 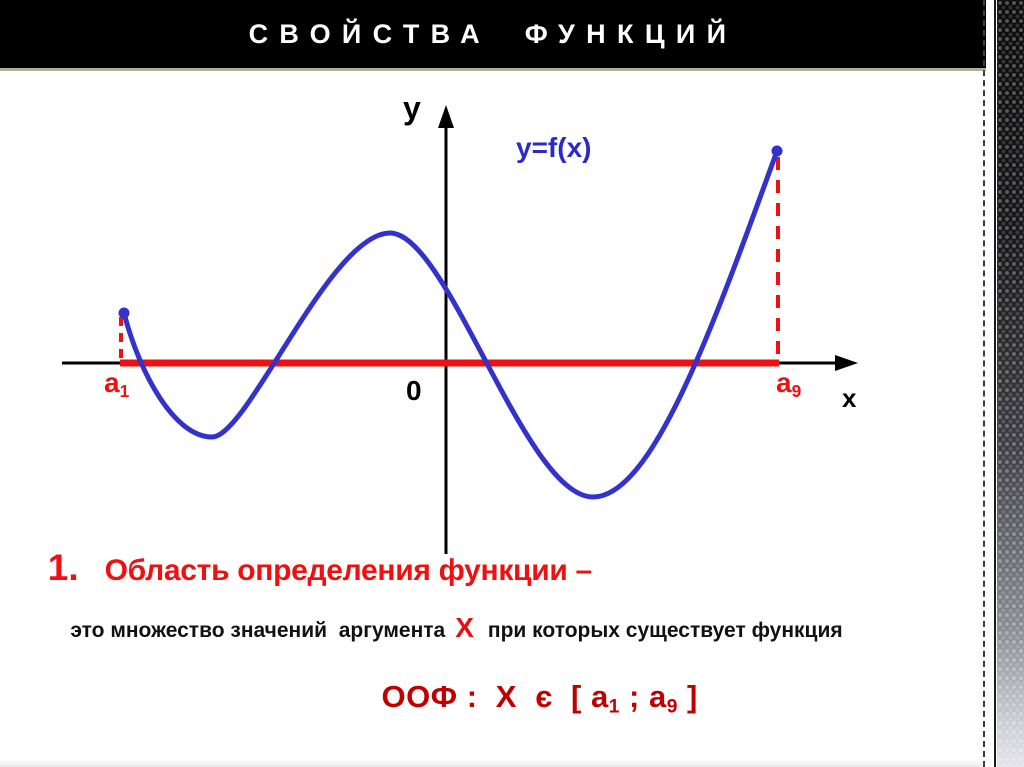 I want to click on formula-prefix: ООФ : Х є [ a, so click(x=495, y=696).